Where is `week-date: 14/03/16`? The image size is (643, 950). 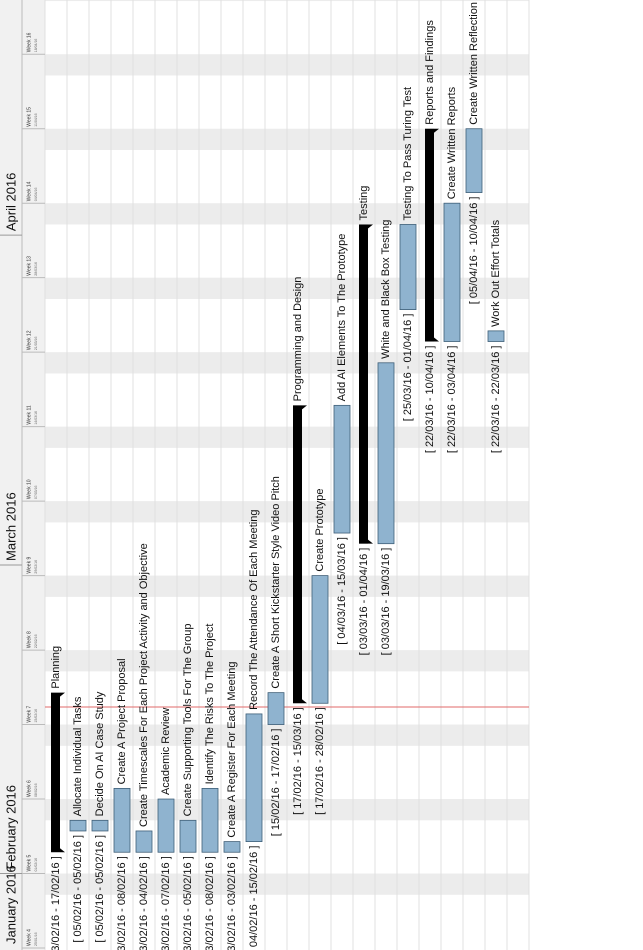 week-date: 14/03/16 is located at coordinates (36, 418).